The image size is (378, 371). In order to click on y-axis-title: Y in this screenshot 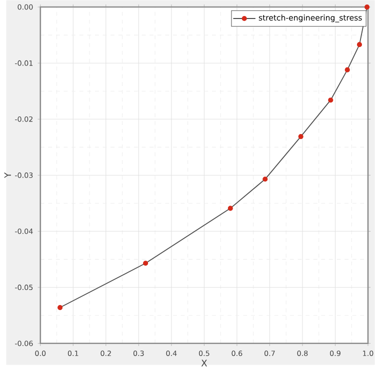, I will do `click(7, 175)`.